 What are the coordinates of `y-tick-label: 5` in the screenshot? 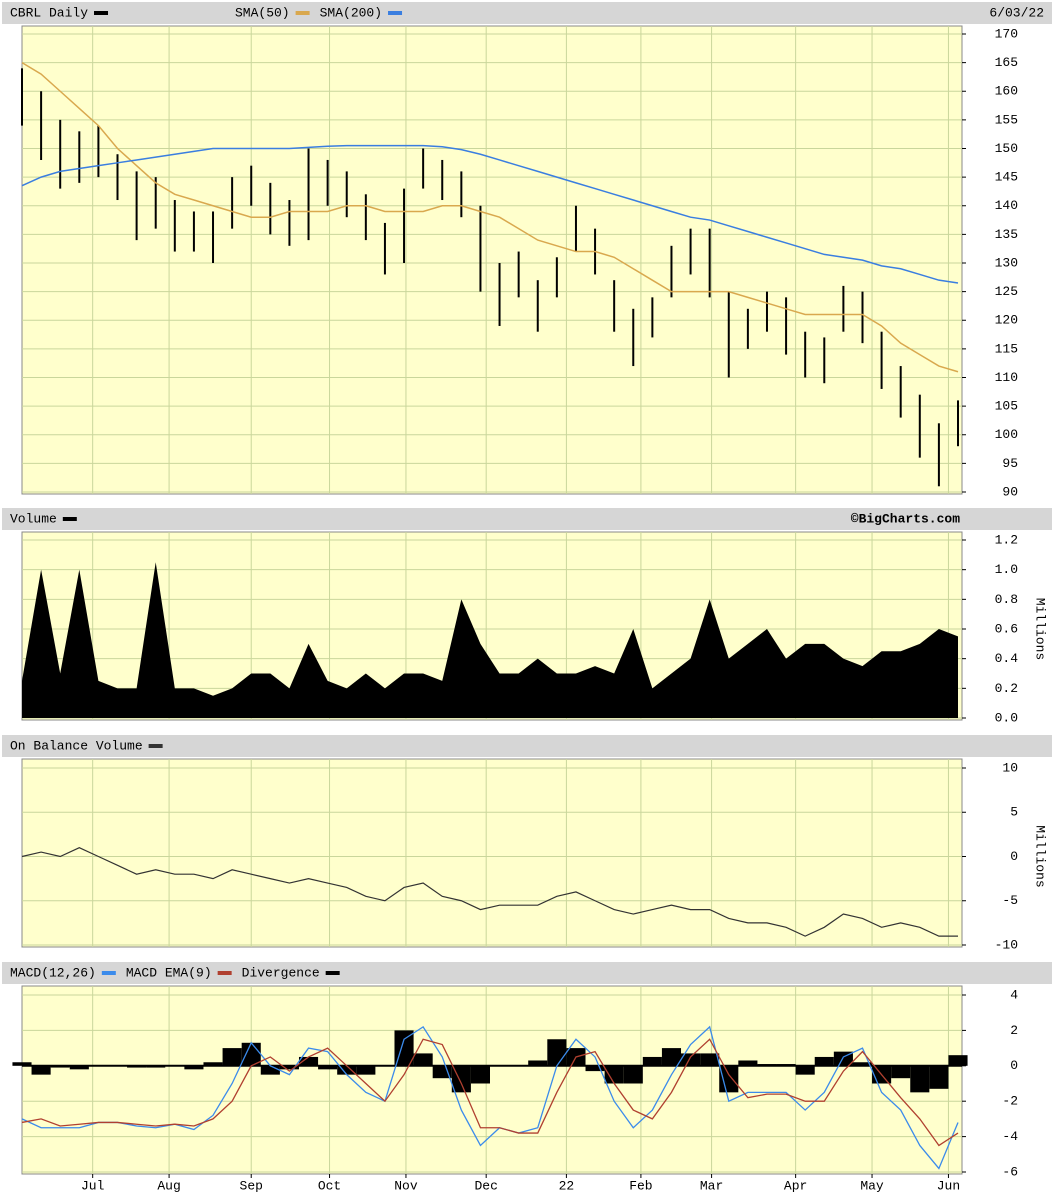 It's located at (1014, 812).